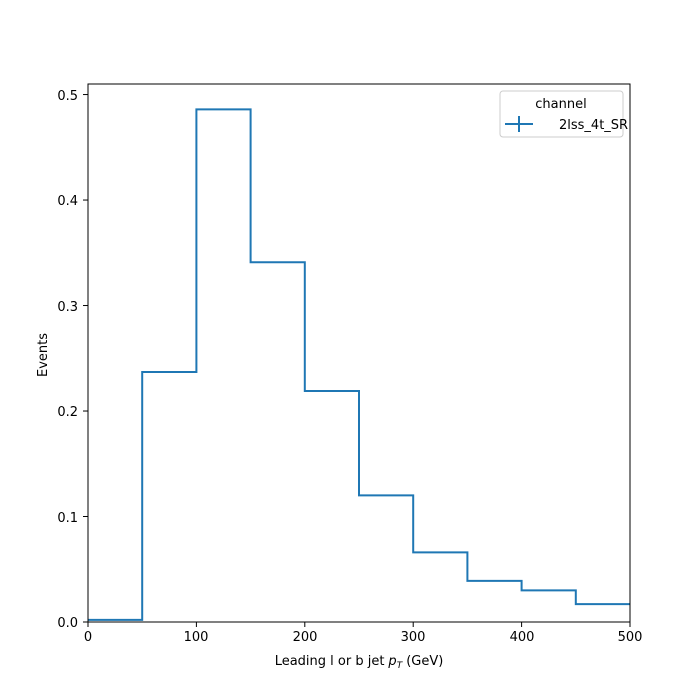 The height and width of the screenshot is (700, 700). What do you see at coordinates (560, 104) in the screenshot?
I see `legend-title: channel` at bounding box center [560, 104].